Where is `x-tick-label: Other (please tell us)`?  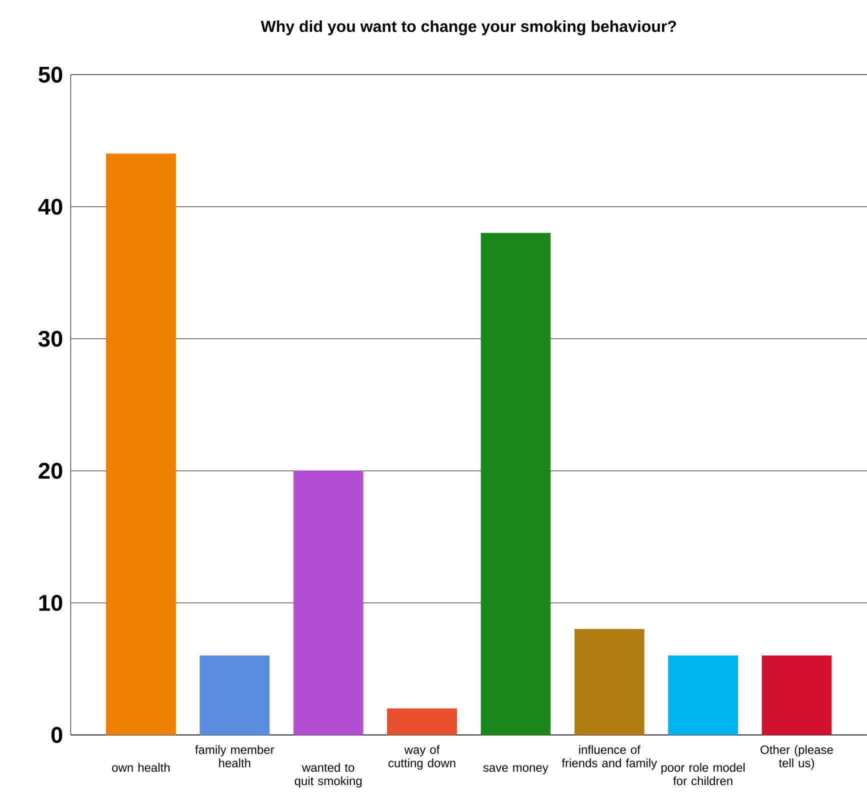 x-tick-label: Other (please tell us) is located at coordinates (796, 757).